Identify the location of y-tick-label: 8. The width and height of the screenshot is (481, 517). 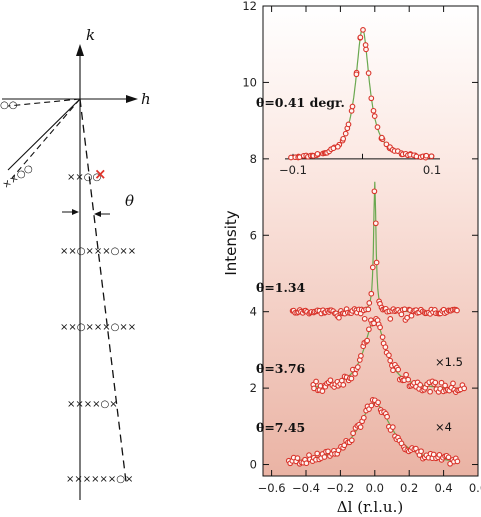
(253, 159).